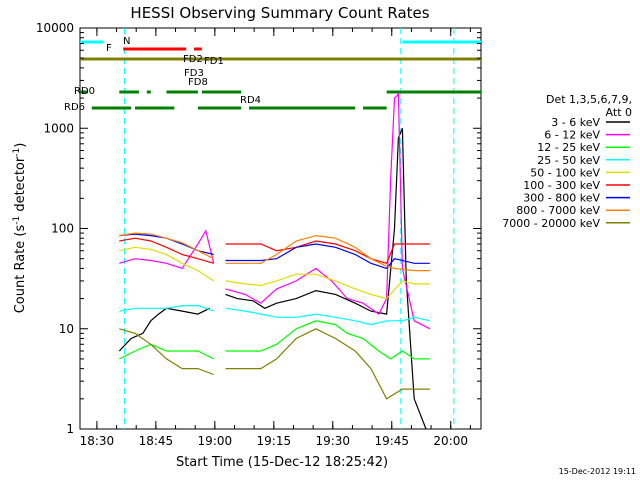 This screenshot has height=480, width=640. Describe the element at coordinates (597, 471) in the screenshot. I see `footer-timestamp: 15-Dec-2012 19:11` at that location.